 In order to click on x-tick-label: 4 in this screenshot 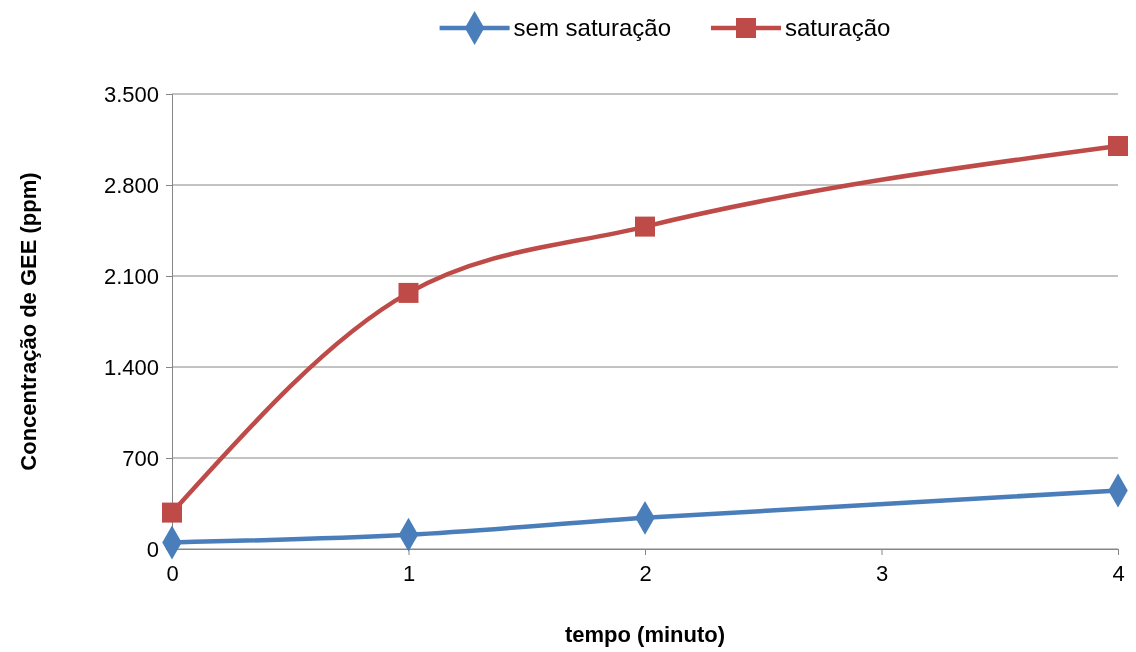, I will do `click(1118, 573)`.